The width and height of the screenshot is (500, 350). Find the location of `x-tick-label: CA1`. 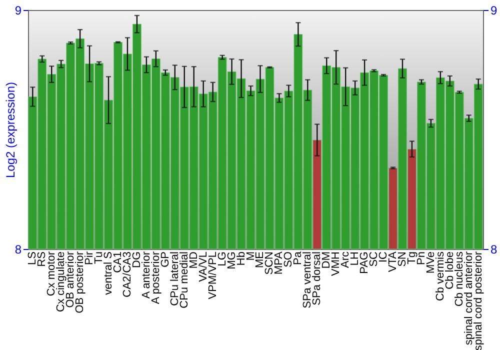

x-tick-label: CA1 is located at coordinates (118, 262).